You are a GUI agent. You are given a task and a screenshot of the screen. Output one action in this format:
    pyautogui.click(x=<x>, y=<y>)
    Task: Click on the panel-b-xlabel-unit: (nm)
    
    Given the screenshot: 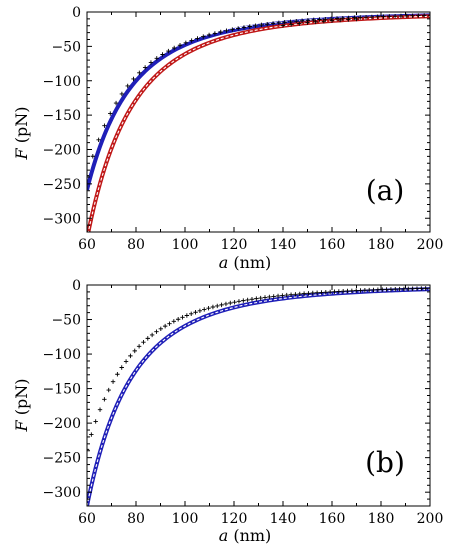 What is the action you would take?
    pyautogui.click(x=252, y=535)
    